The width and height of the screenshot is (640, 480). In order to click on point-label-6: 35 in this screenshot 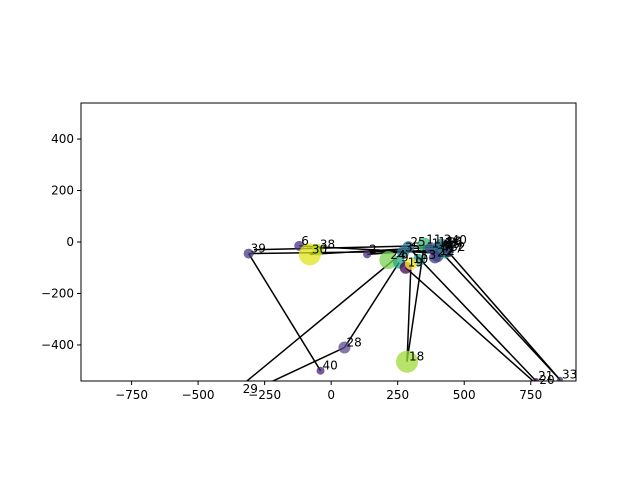, I will do `click(412, 247)`.